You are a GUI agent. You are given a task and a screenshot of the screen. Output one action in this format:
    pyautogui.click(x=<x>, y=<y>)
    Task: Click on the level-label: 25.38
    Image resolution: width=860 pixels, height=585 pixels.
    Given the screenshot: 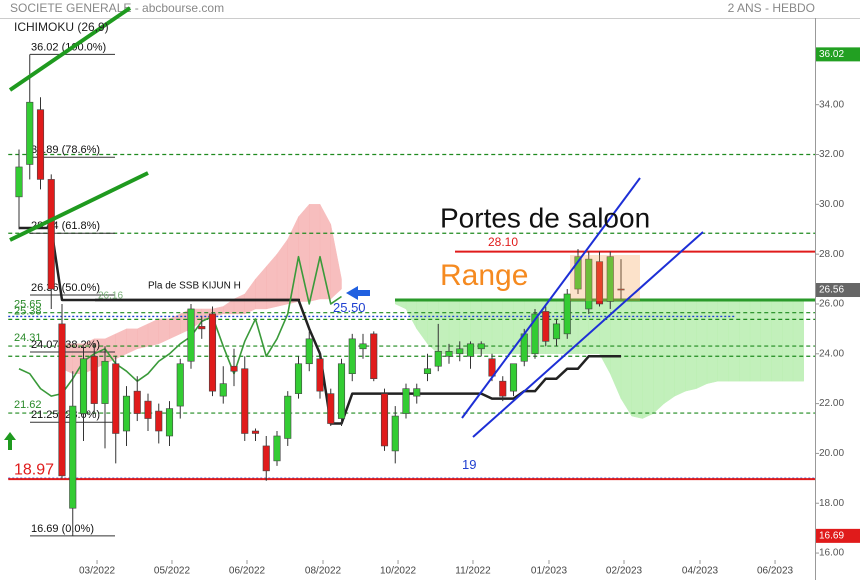 What is the action you would take?
    pyautogui.click(x=28, y=311)
    